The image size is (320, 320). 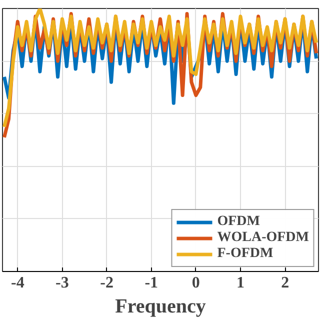 What do you see at coordinates (17, 283) in the screenshot?
I see `x-tick-label: -4` at bounding box center [17, 283].